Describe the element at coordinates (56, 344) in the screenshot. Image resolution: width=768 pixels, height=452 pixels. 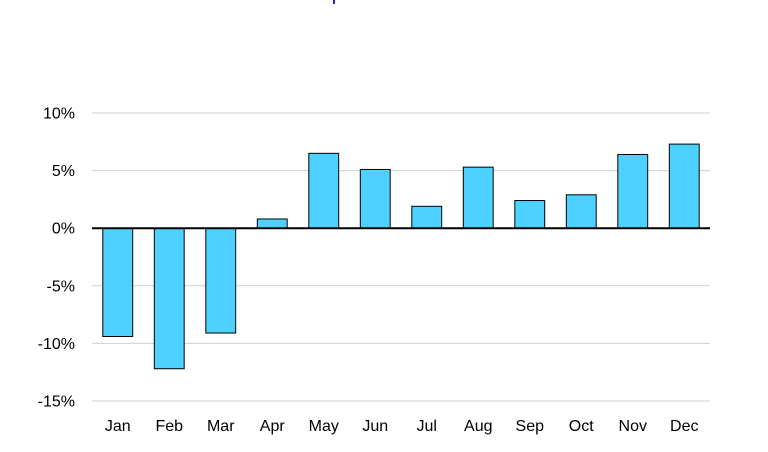
I see `y-tick-label: -10%` at that location.